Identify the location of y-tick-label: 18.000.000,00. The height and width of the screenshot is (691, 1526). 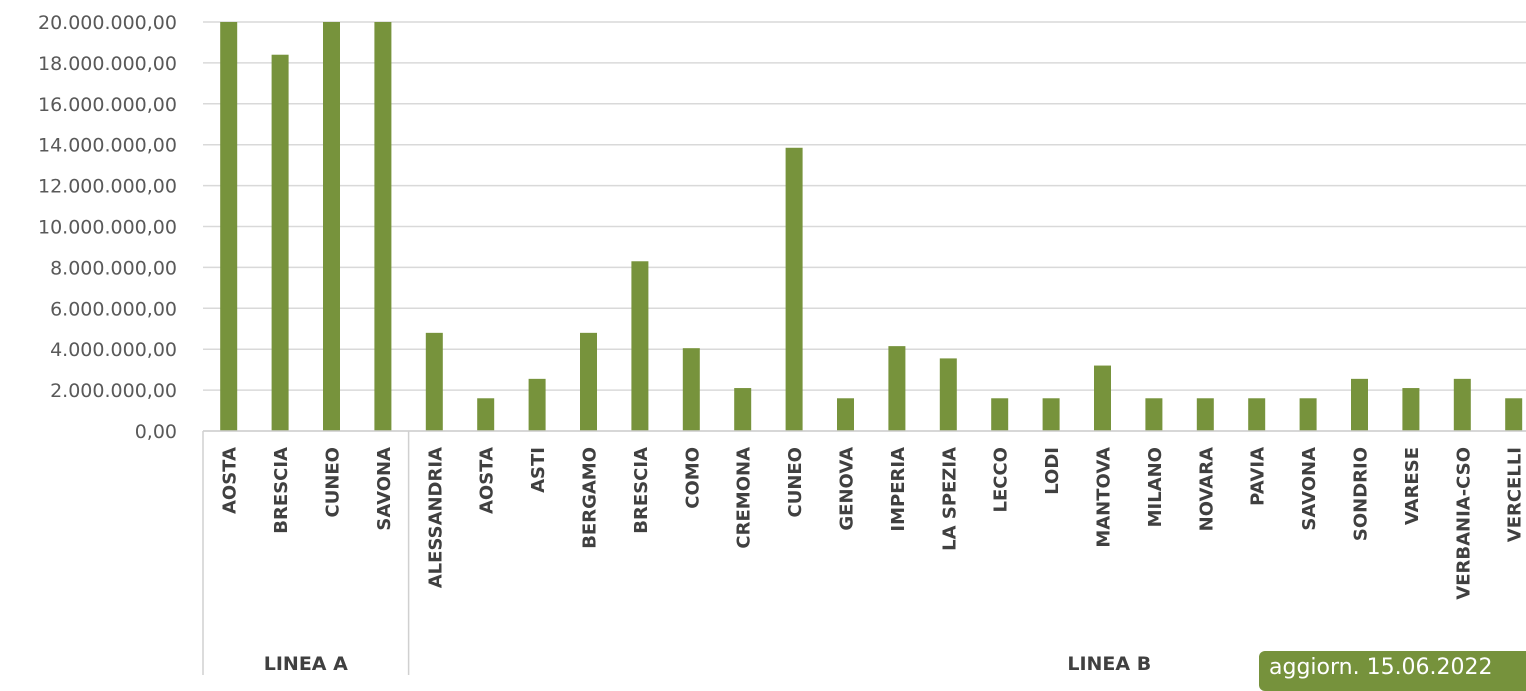
(107, 64).